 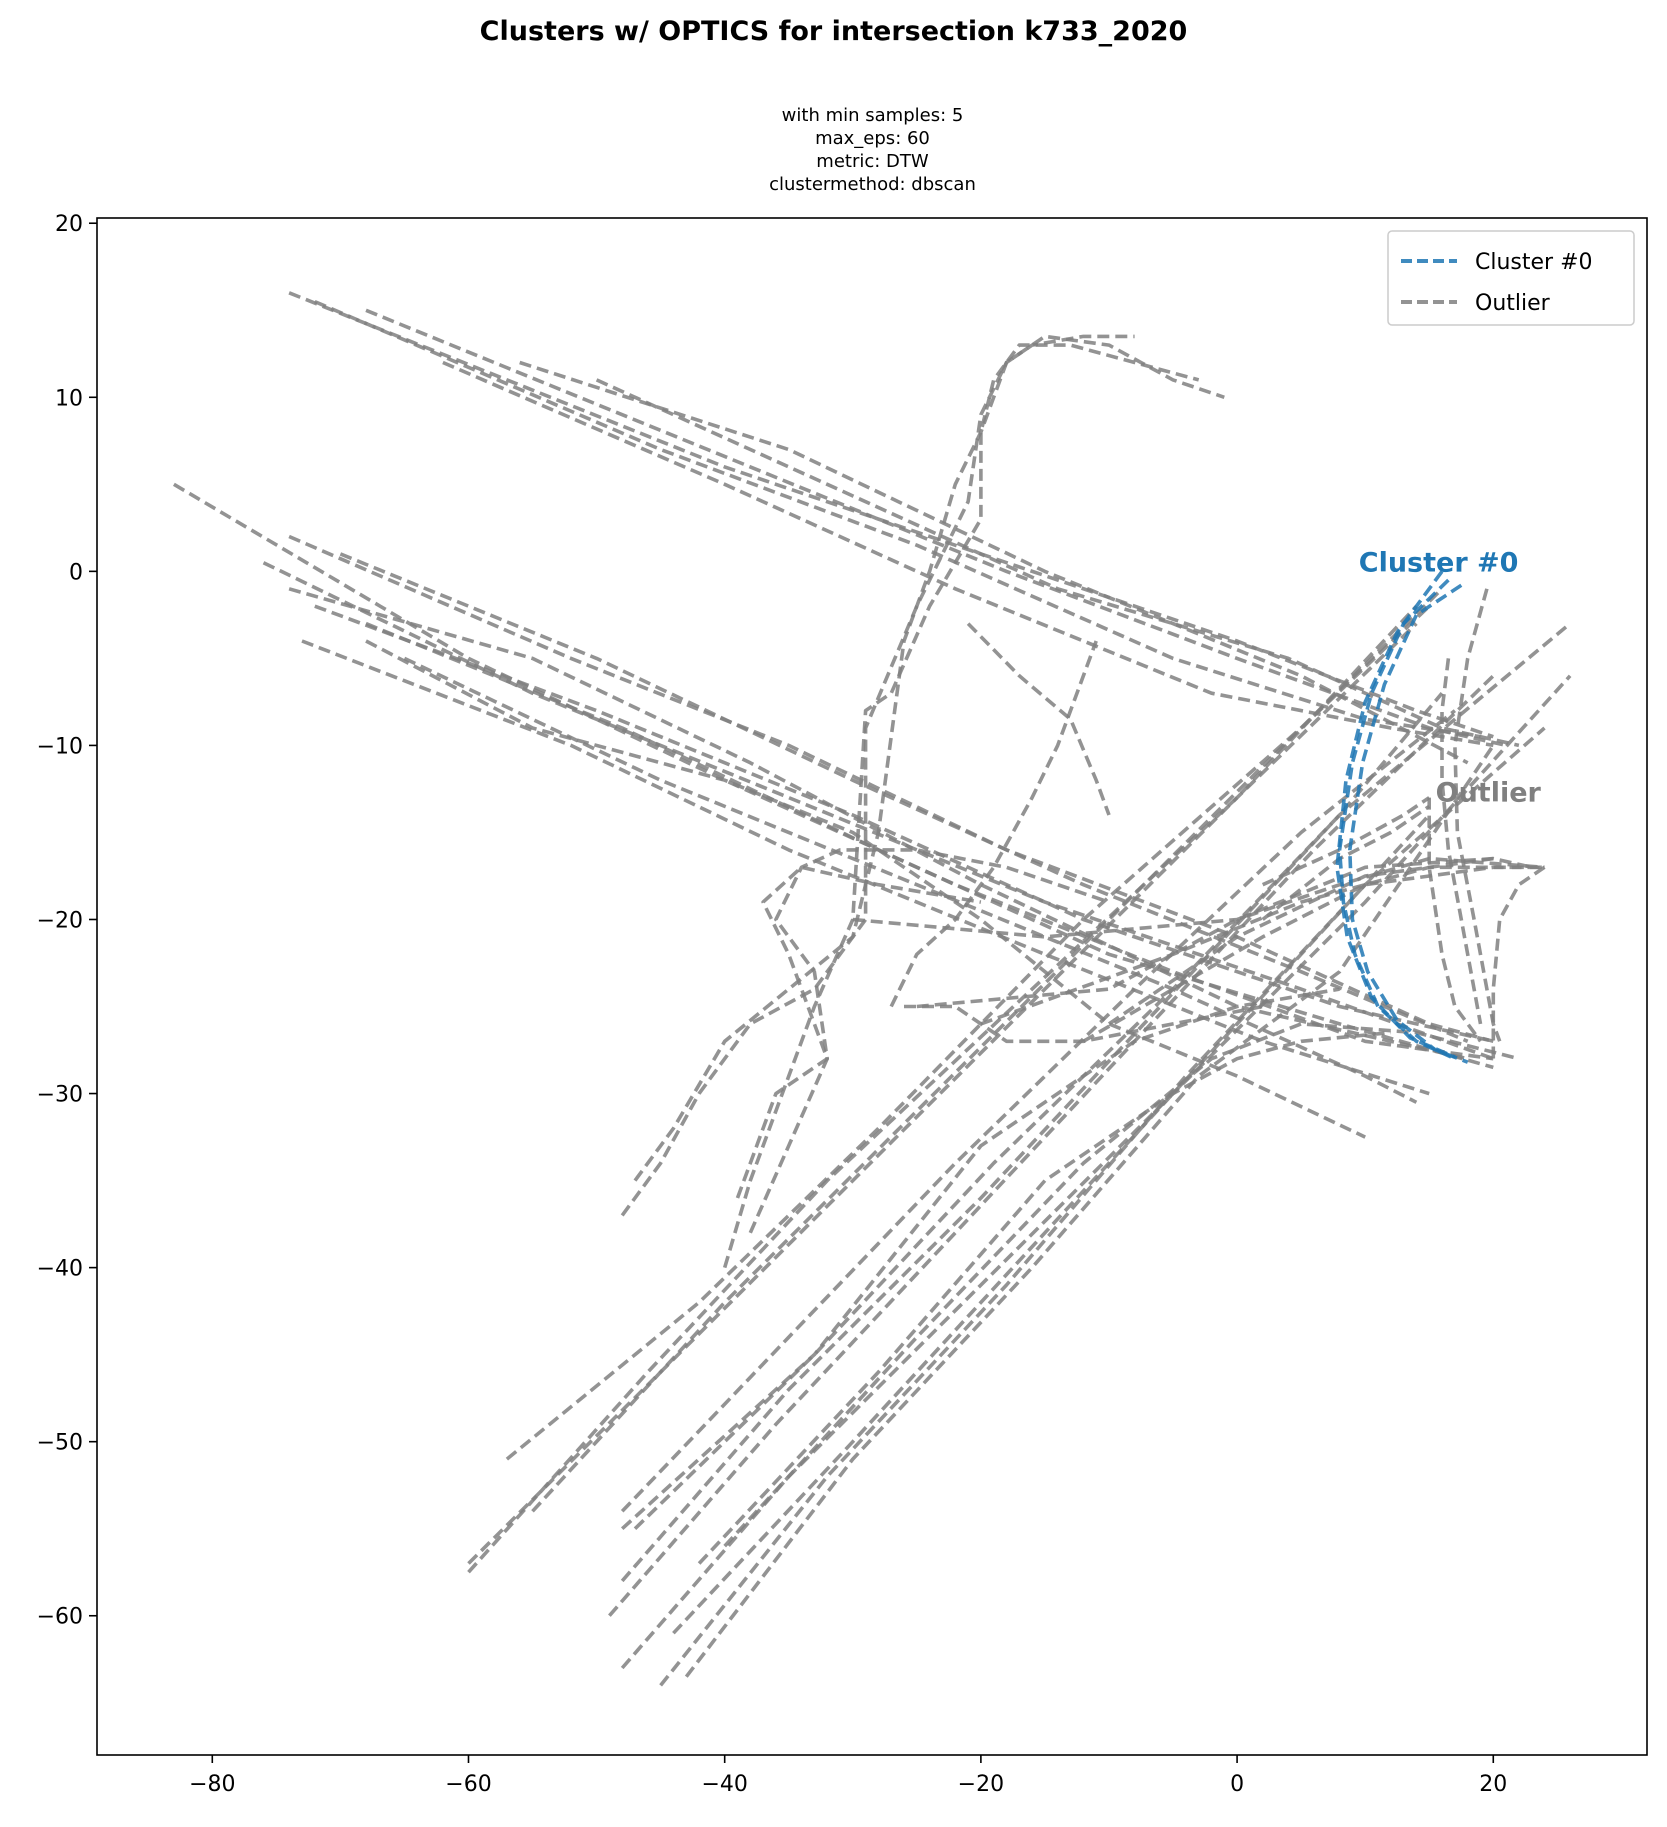 What do you see at coordinates (1534, 262) in the screenshot?
I see `legend-label-cluster-0: Cluster #0` at bounding box center [1534, 262].